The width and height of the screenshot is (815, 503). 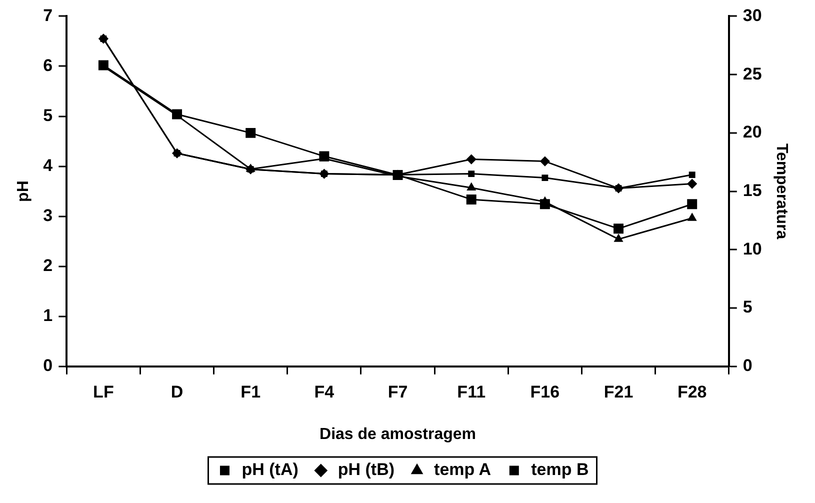 What do you see at coordinates (23, 191) in the screenshot?
I see `y-axis-title: pH` at bounding box center [23, 191].